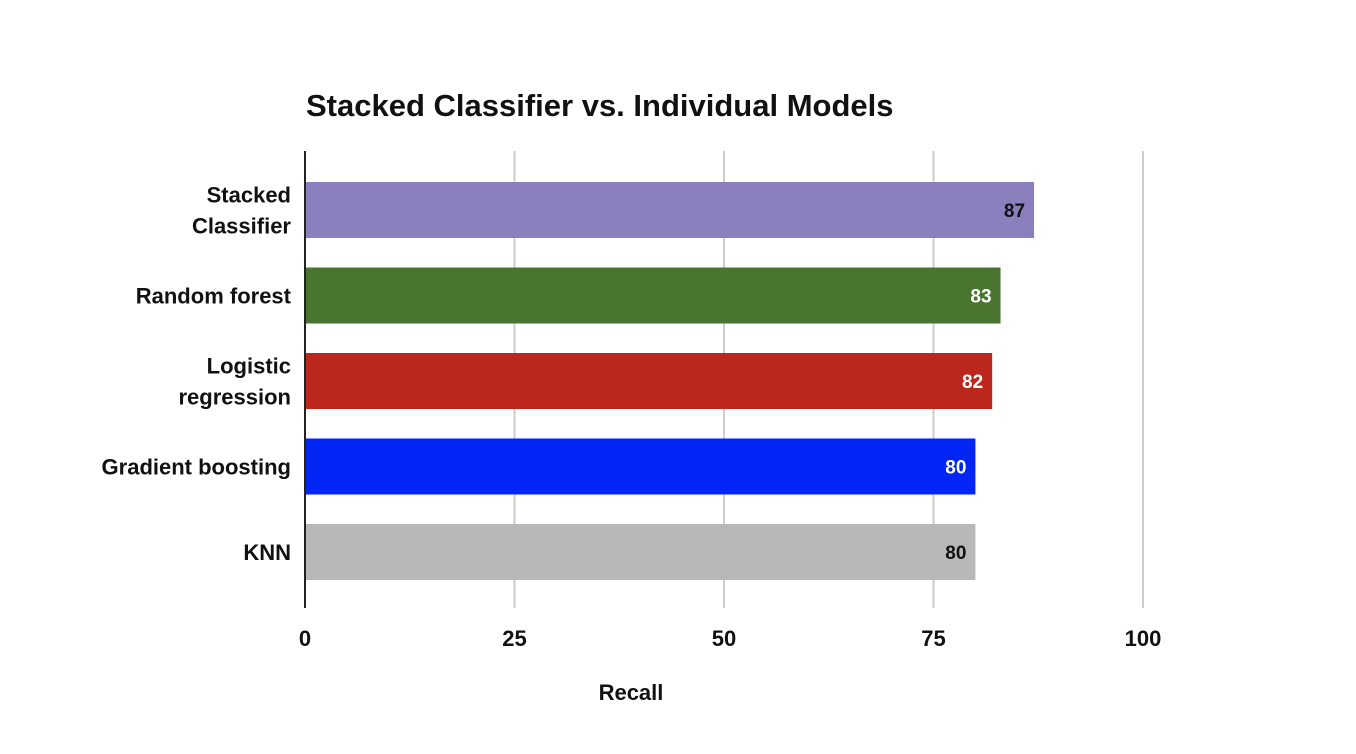 The image size is (1356, 754). Describe the element at coordinates (514, 638) in the screenshot. I see `x-tick-label: 25` at that location.